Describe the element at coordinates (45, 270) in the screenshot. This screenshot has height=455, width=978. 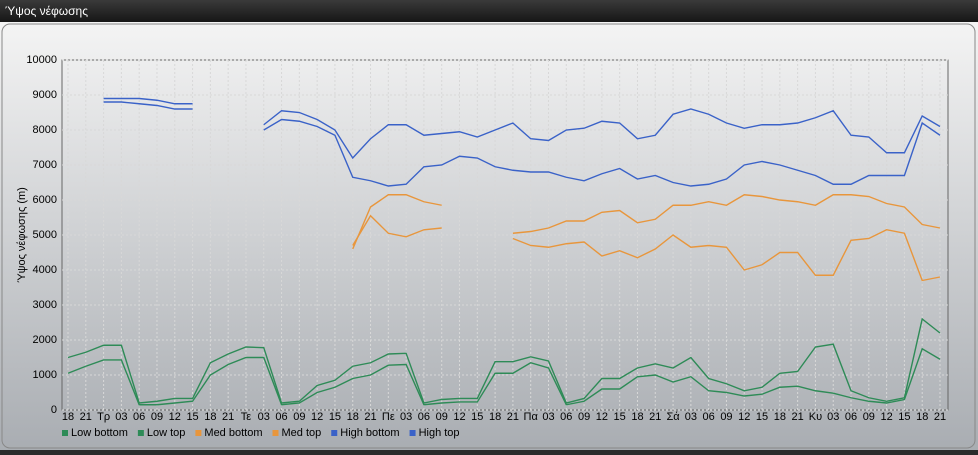
I see `y-tick-label: 4000` at that location.